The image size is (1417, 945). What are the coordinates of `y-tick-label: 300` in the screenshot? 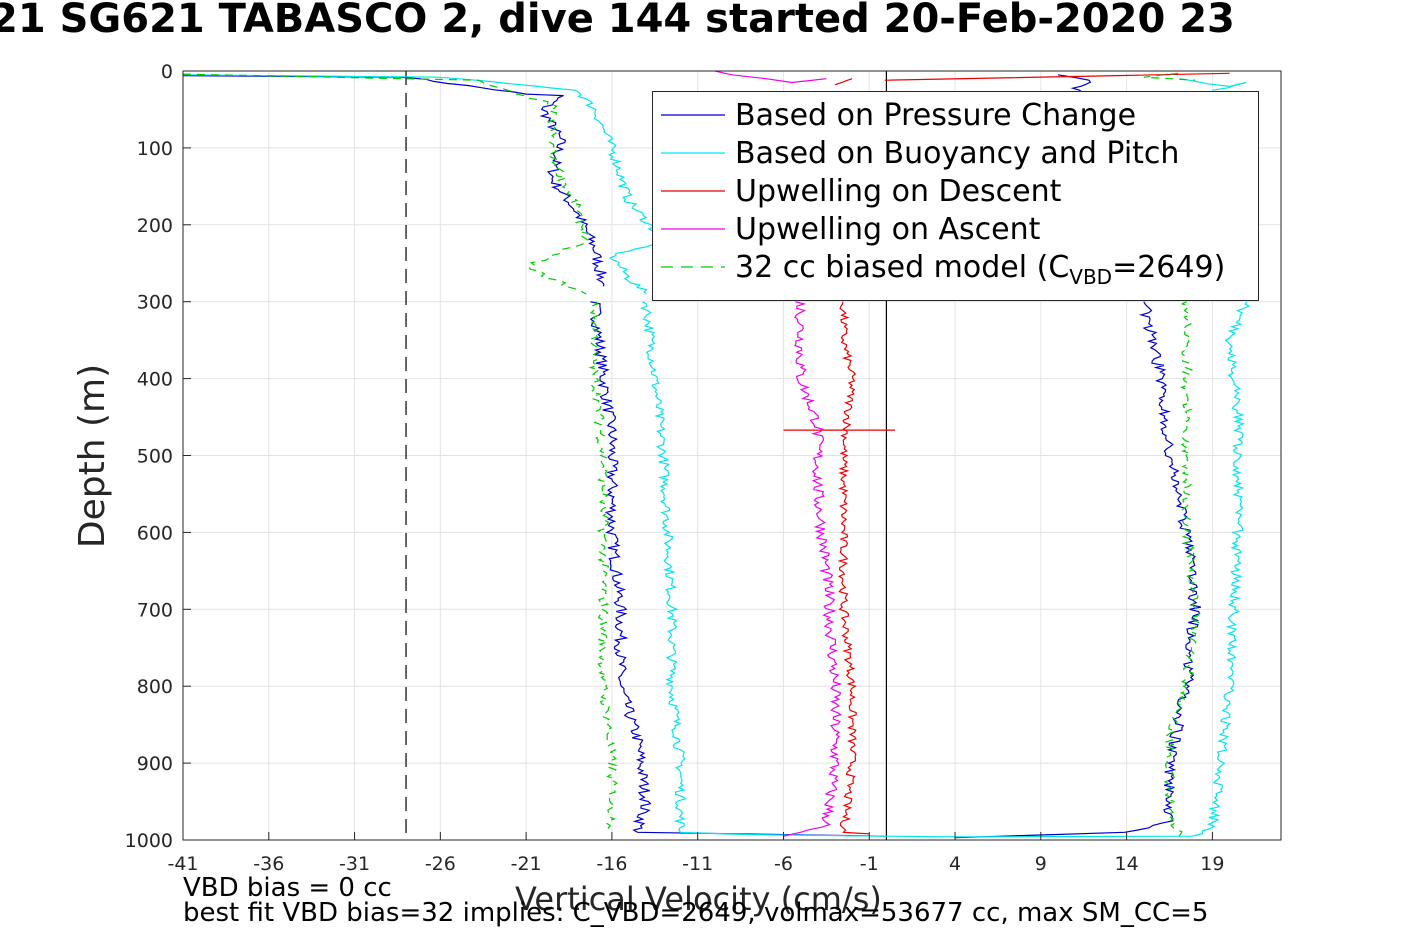 It's located at (155, 303).